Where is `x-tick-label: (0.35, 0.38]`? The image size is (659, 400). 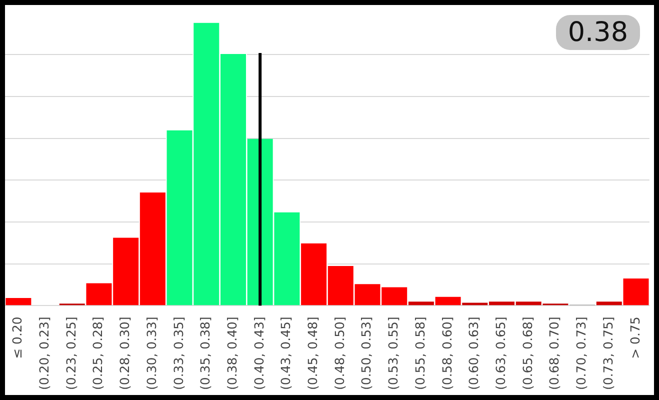
x-tick-label: (0.35, 0.38] is located at coordinates (205, 353).